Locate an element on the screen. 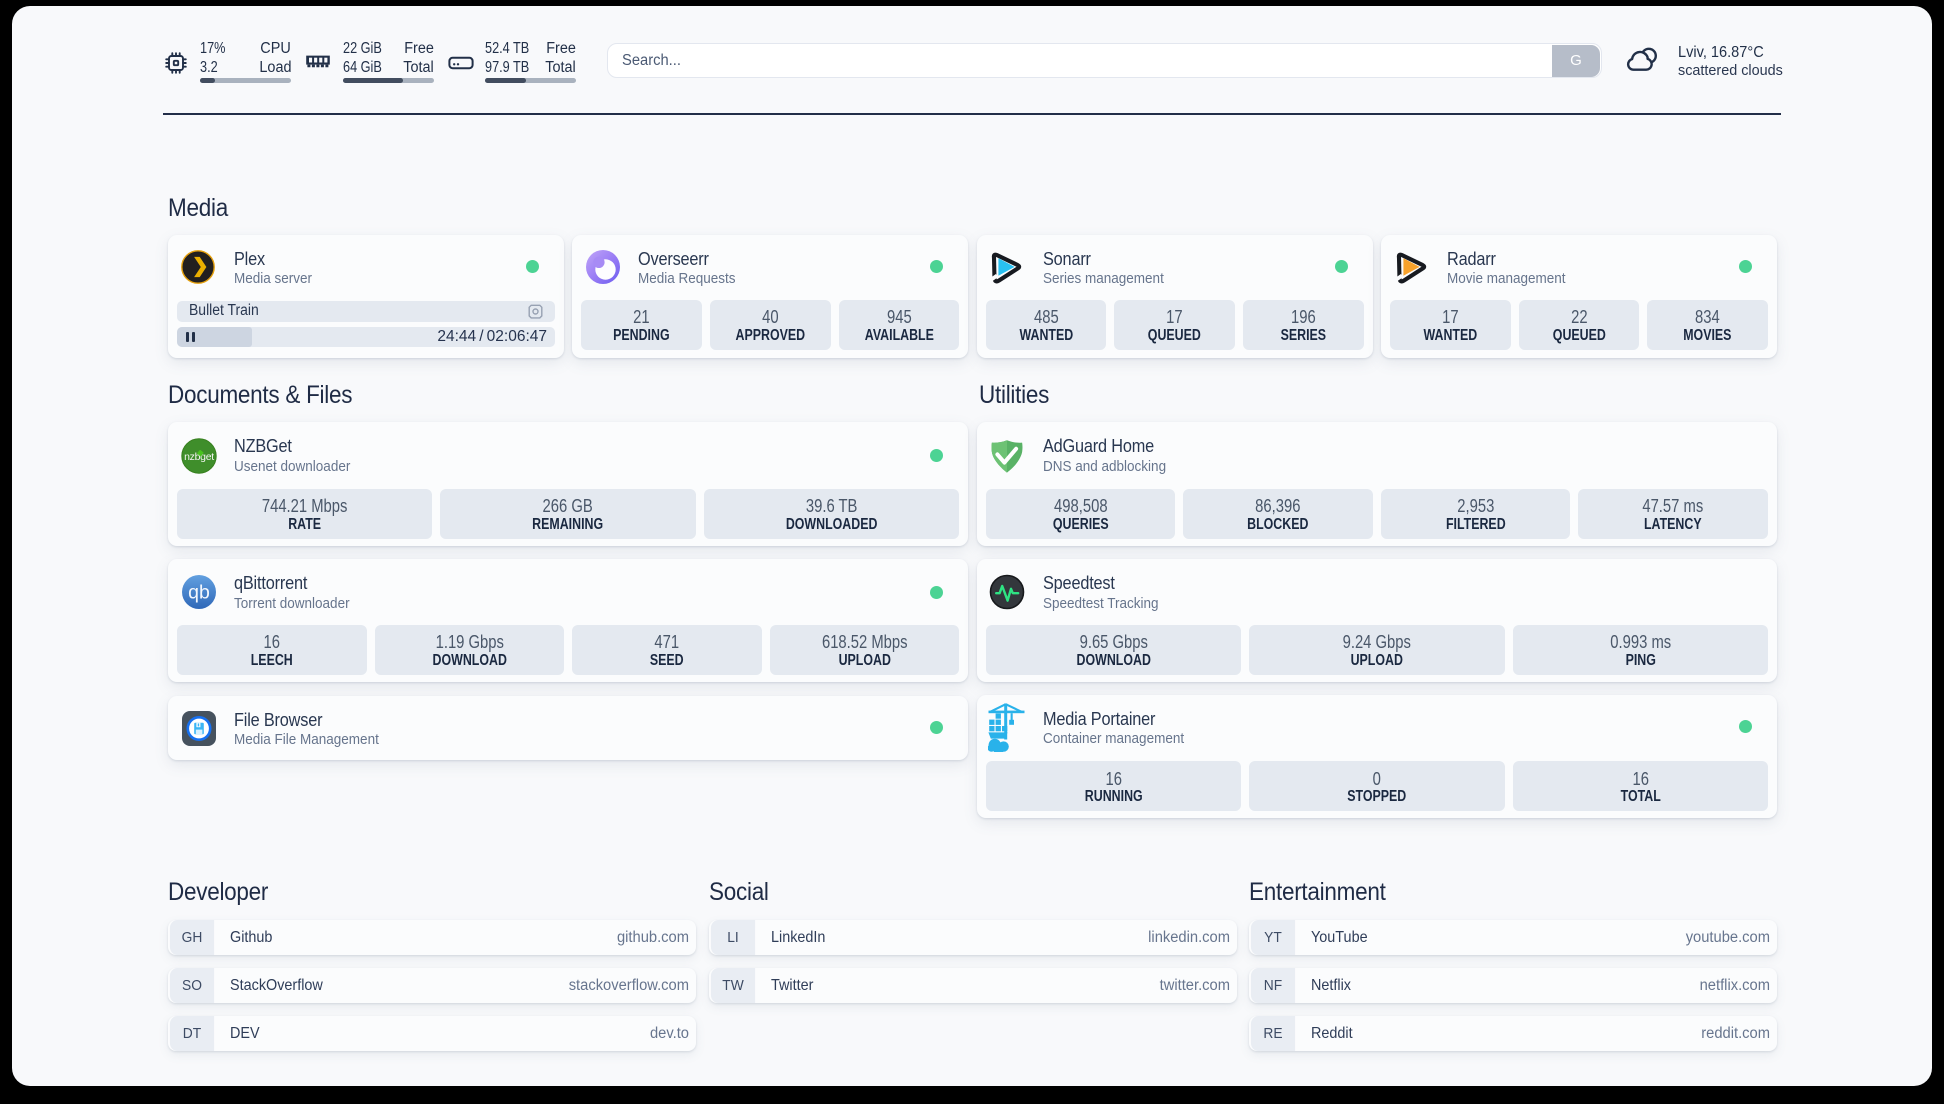  svg-text: nzbget is located at coordinates (199, 456).